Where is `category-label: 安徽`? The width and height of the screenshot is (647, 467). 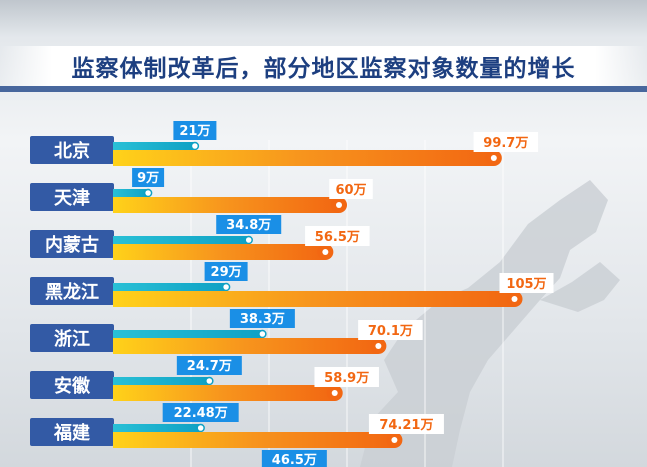 category-label: 安徽 is located at coordinates (72, 386).